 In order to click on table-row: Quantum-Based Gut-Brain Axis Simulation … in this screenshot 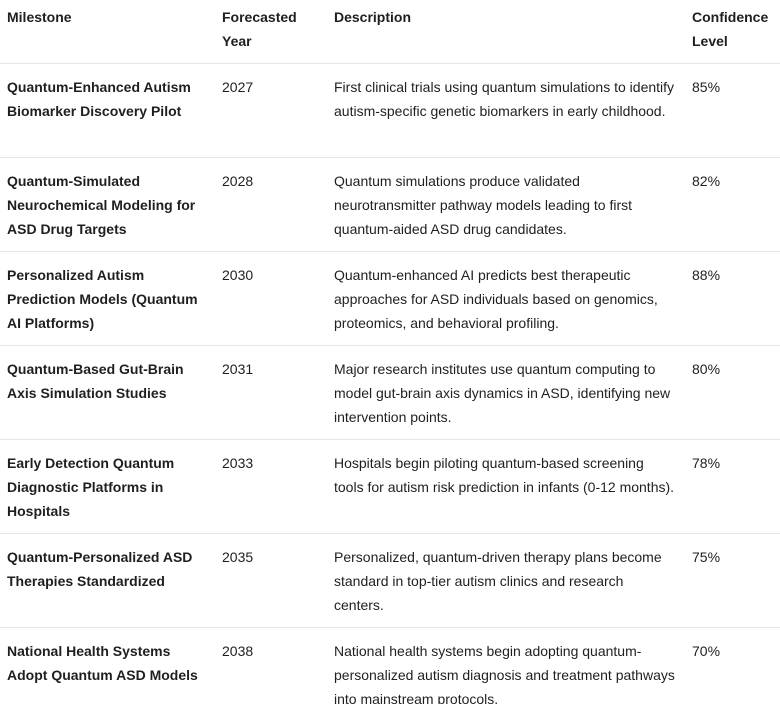, I will do `click(390, 392)`.